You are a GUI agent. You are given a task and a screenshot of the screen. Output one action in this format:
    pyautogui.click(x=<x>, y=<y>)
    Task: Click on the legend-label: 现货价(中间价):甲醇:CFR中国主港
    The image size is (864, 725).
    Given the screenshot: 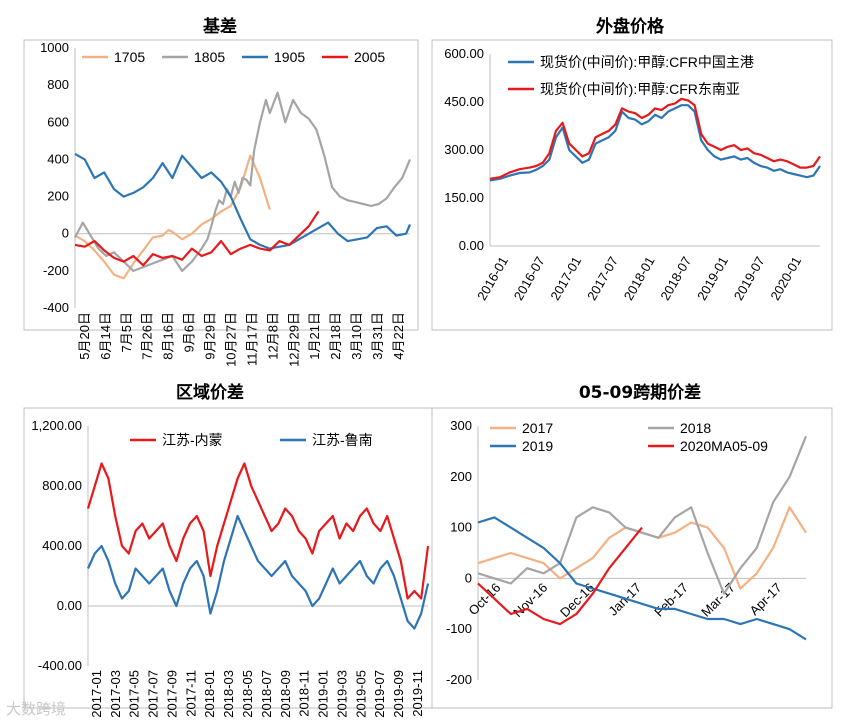 What is the action you would take?
    pyautogui.click(x=647, y=62)
    